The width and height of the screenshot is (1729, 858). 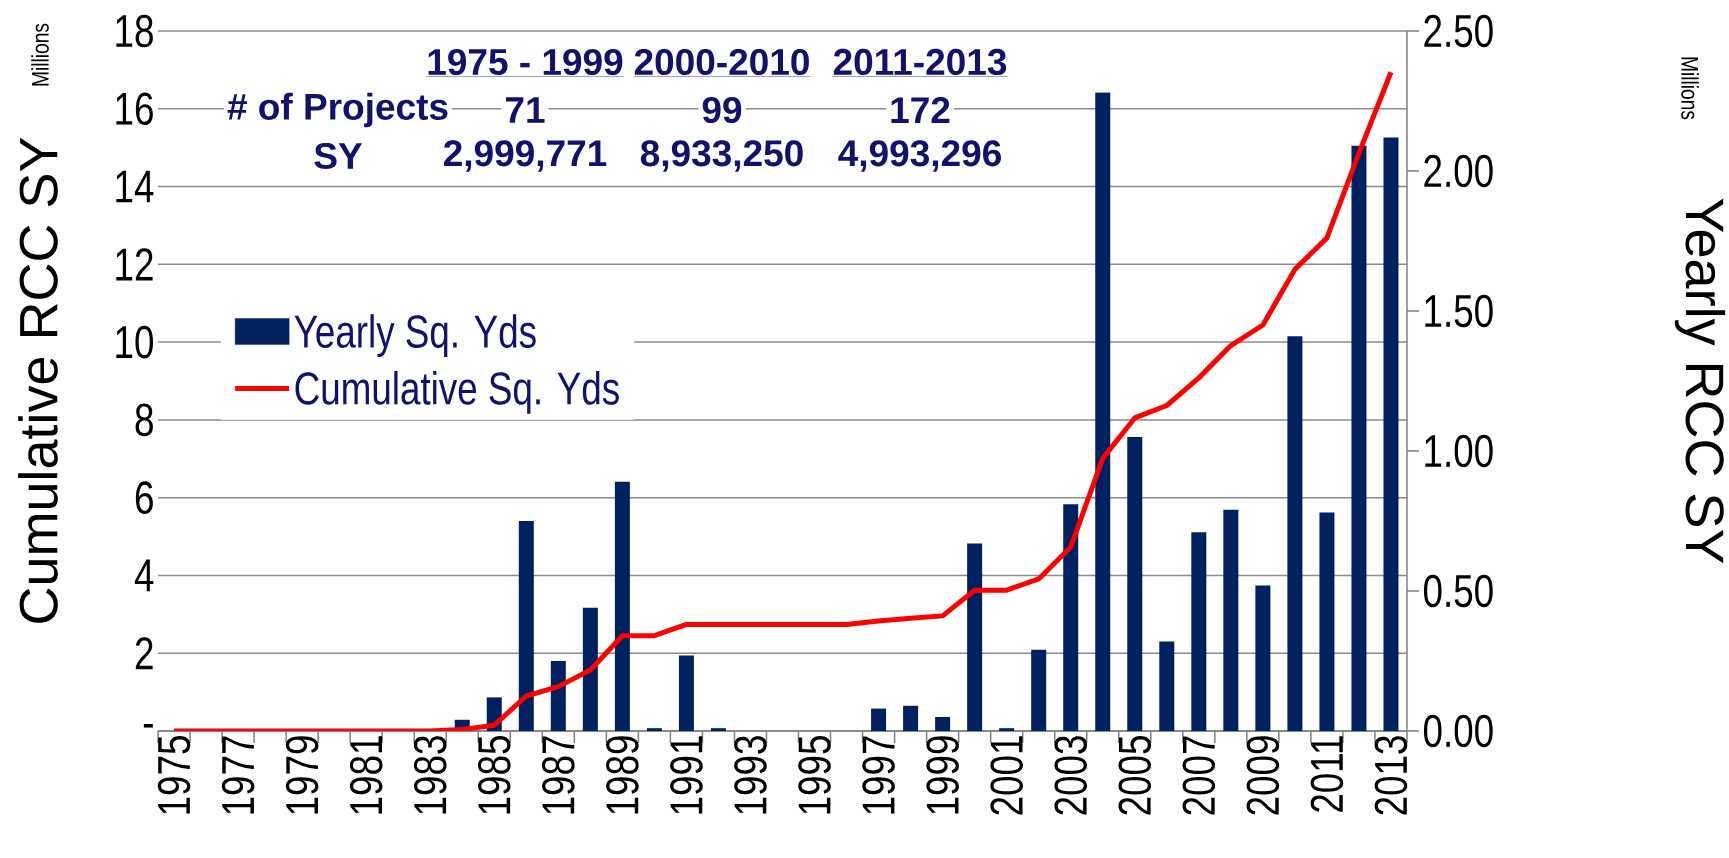 What do you see at coordinates (722, 110) in the screenshot?
I see `annotation: 99` at bounding box center [722, 110].